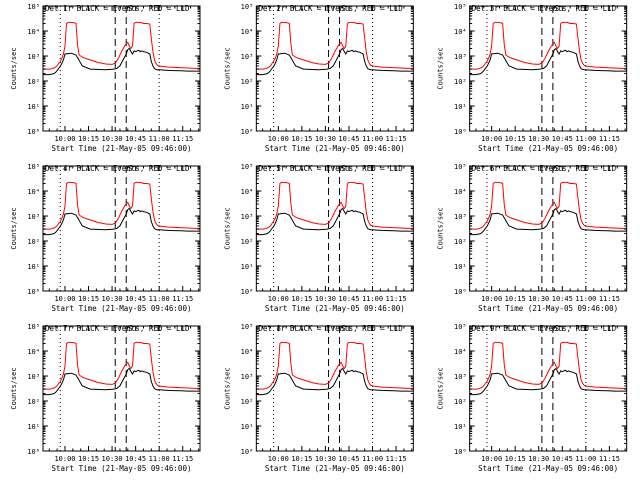 The image size is (640, 485). What do you see at coordinates (330, 168) in the screenshot?
I see `panel-title: Det 5r BLACK = Events, RED = LLD` at bounding box center [330, 168].